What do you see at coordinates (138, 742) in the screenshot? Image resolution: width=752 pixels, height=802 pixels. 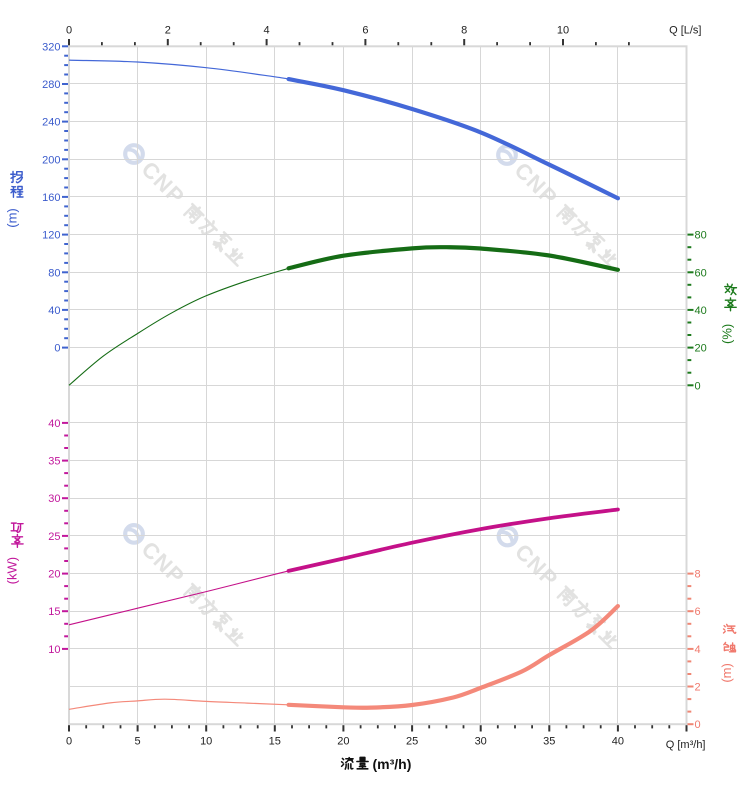 I see `svg-text: 5` at bounding box center [138, 742].